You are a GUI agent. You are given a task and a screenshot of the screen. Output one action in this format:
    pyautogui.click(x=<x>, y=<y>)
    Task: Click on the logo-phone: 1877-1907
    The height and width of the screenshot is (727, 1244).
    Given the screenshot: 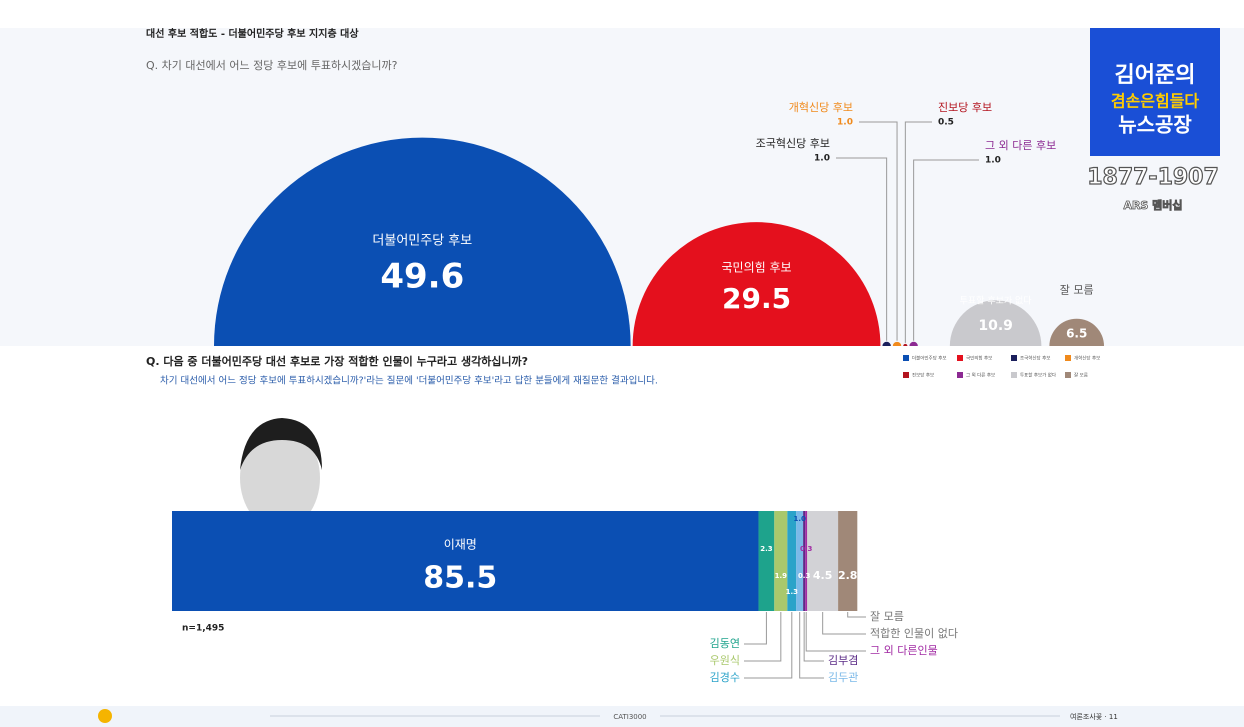 What is the action you would take?
    pyautogui.click(x=1153, y=177)
    